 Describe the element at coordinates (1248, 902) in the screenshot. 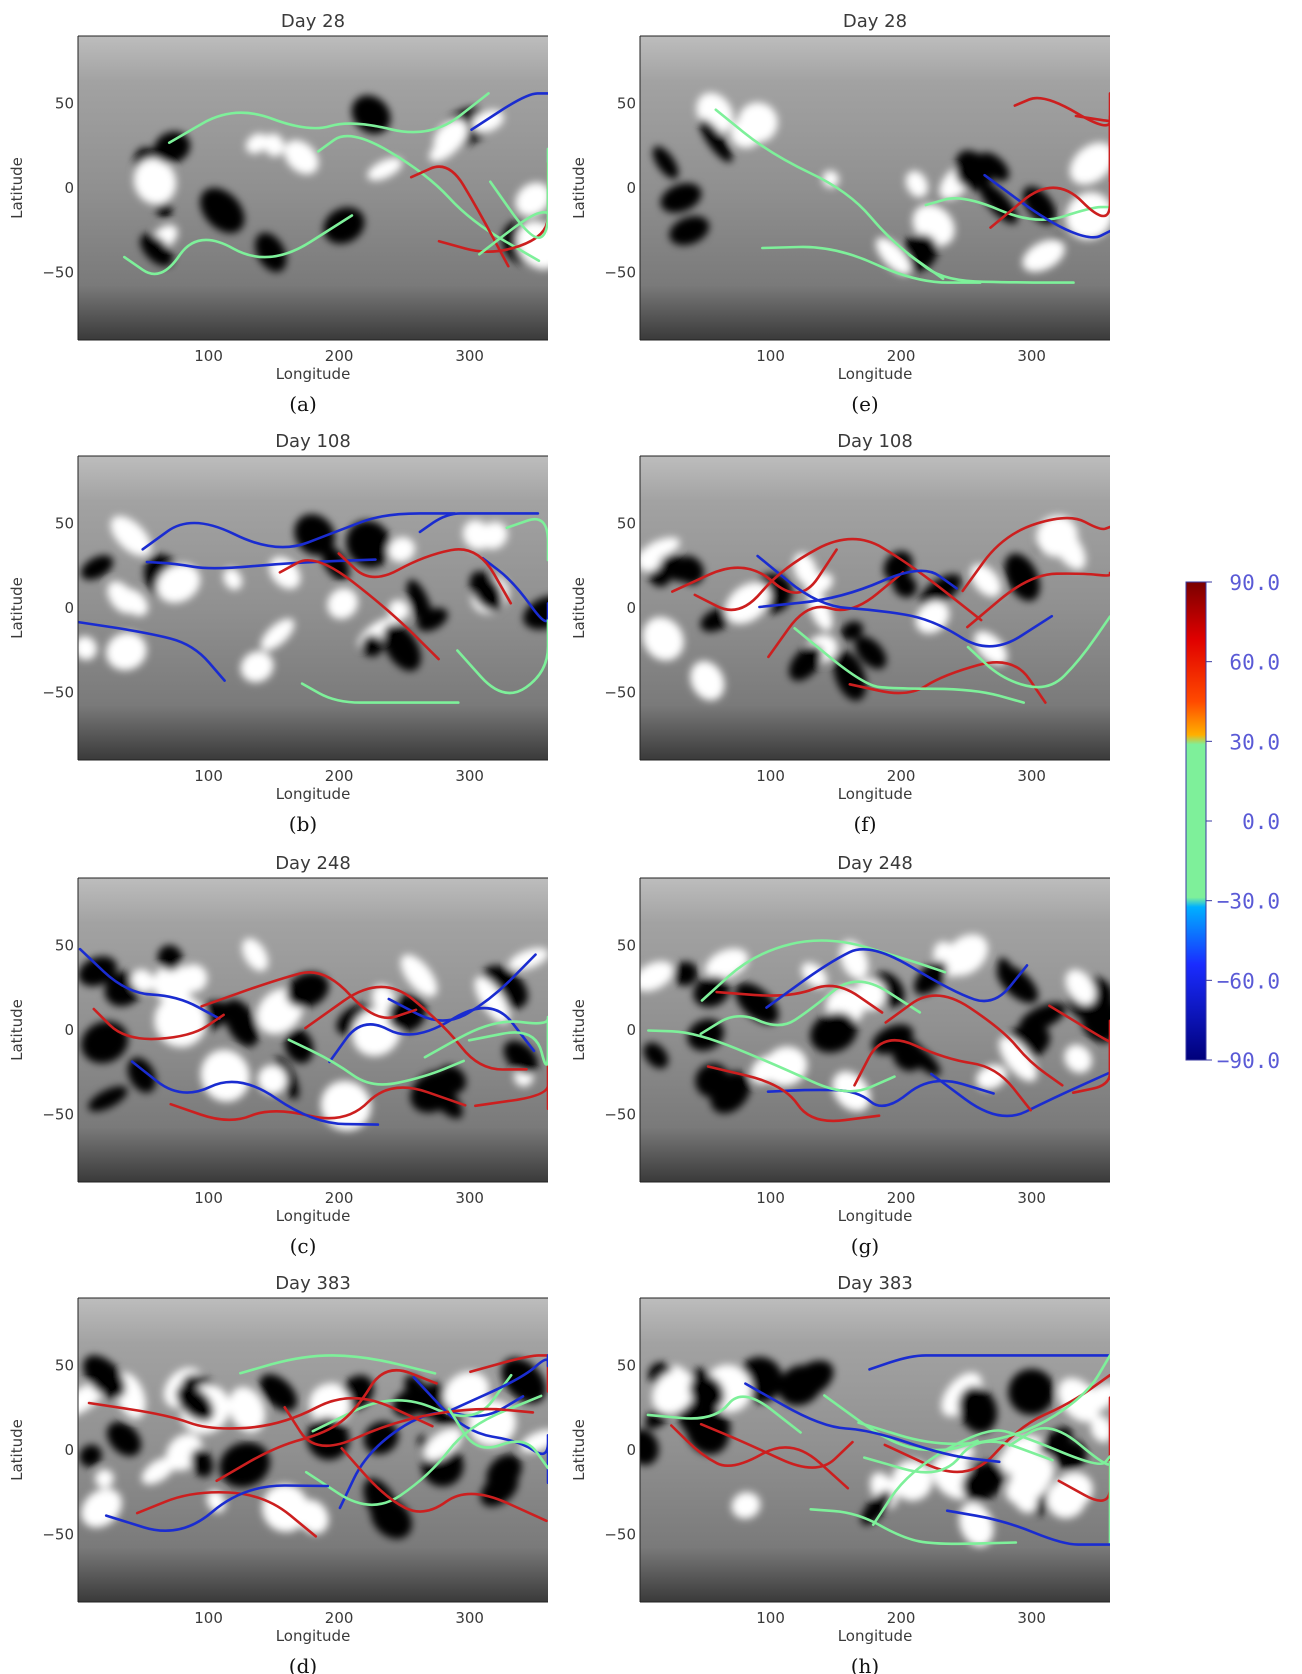

I see `colorbar-tick-label: −30.0` at that location.